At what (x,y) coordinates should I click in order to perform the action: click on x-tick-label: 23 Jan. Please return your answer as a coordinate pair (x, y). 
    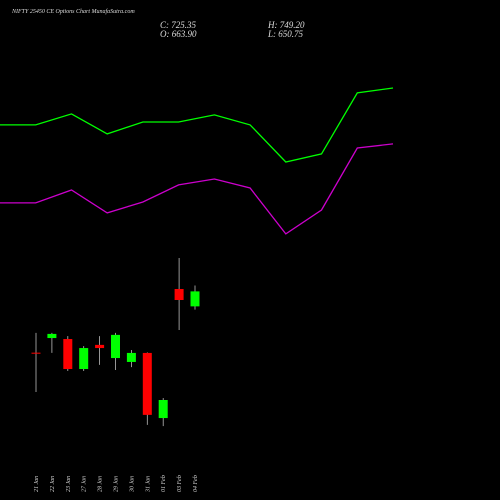
    Looking at the image, I should click on (69, 484).